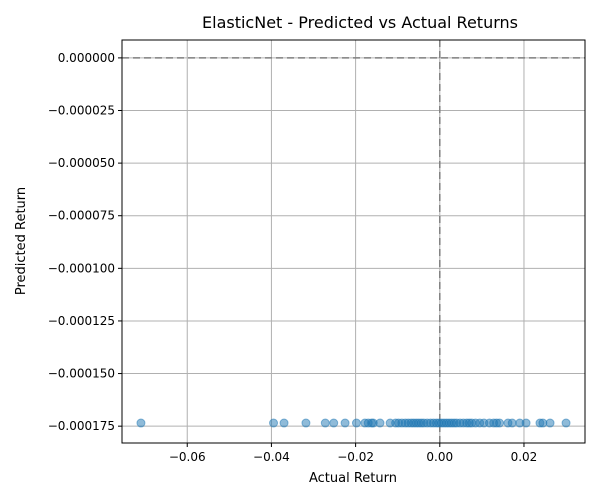  Describe the element at coordinates (81, 374) in the screenshot. I see `y-tick-label: −0.000150` at that location.